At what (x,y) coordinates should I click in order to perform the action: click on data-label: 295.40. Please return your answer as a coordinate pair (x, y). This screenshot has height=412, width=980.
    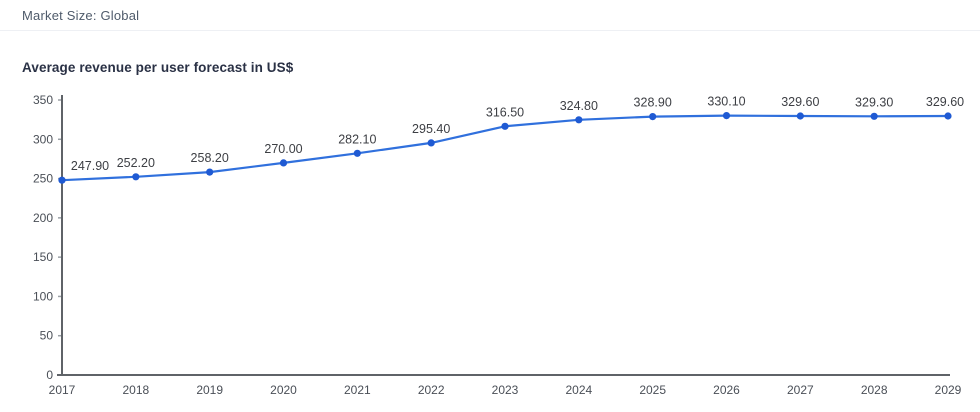
    Looking at the image, I should click on (431, 129).